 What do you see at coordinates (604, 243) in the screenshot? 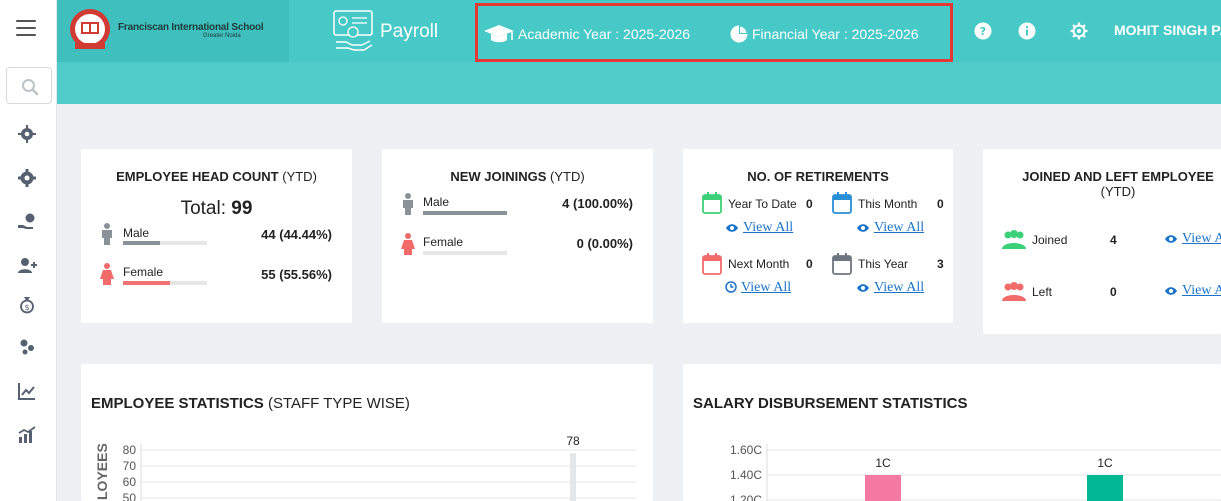
I see `female-count: 0 (0.00%)` at bounding box center [604, 243].